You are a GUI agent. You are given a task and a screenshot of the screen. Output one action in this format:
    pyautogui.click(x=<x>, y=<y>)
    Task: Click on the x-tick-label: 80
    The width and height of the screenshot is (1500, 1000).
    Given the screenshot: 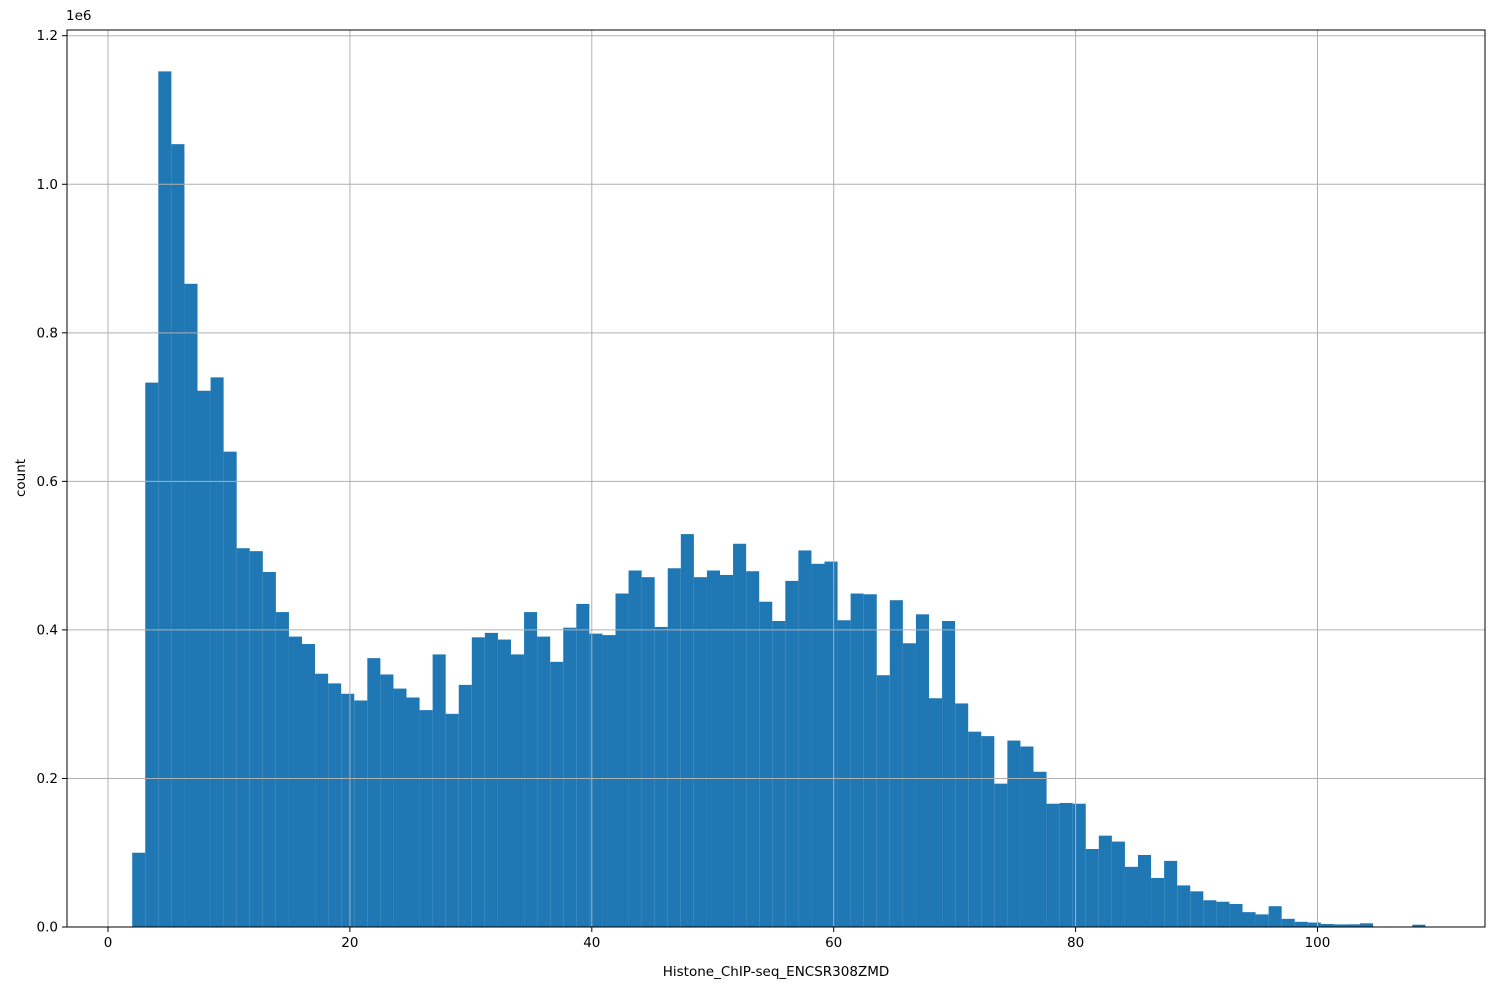 What is the action you would take?
    pyautogui.click(x=1075, y=943)
    